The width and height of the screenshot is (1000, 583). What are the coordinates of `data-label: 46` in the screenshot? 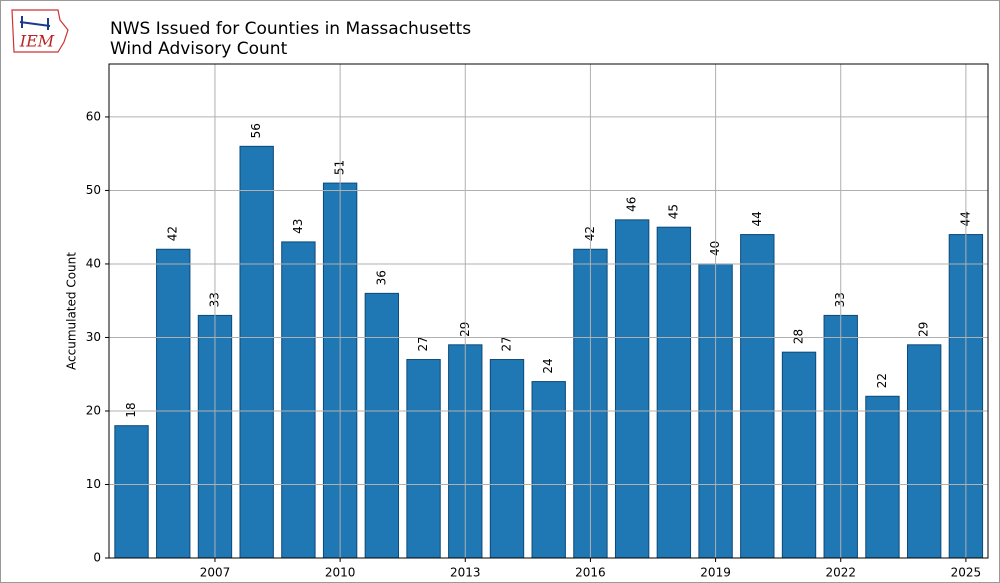 It's located at (632, 204).